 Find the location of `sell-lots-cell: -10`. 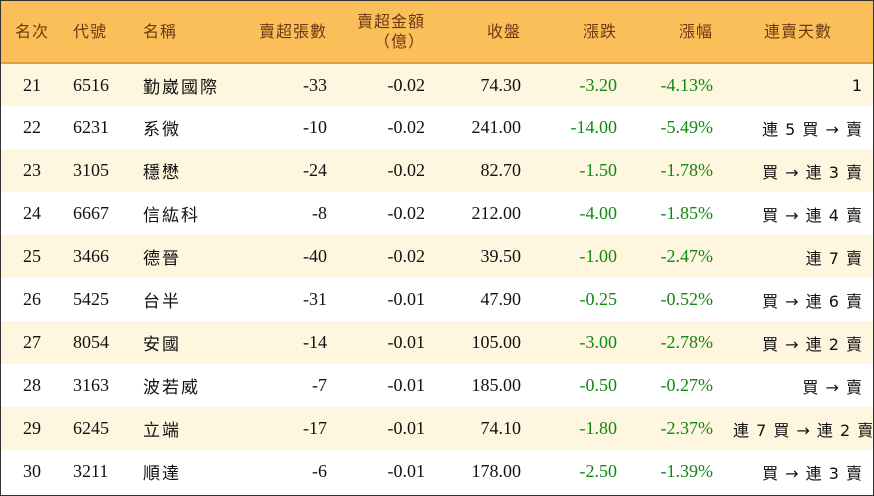

sell-lots-cell: -10 is located at coordinates (315, 127).